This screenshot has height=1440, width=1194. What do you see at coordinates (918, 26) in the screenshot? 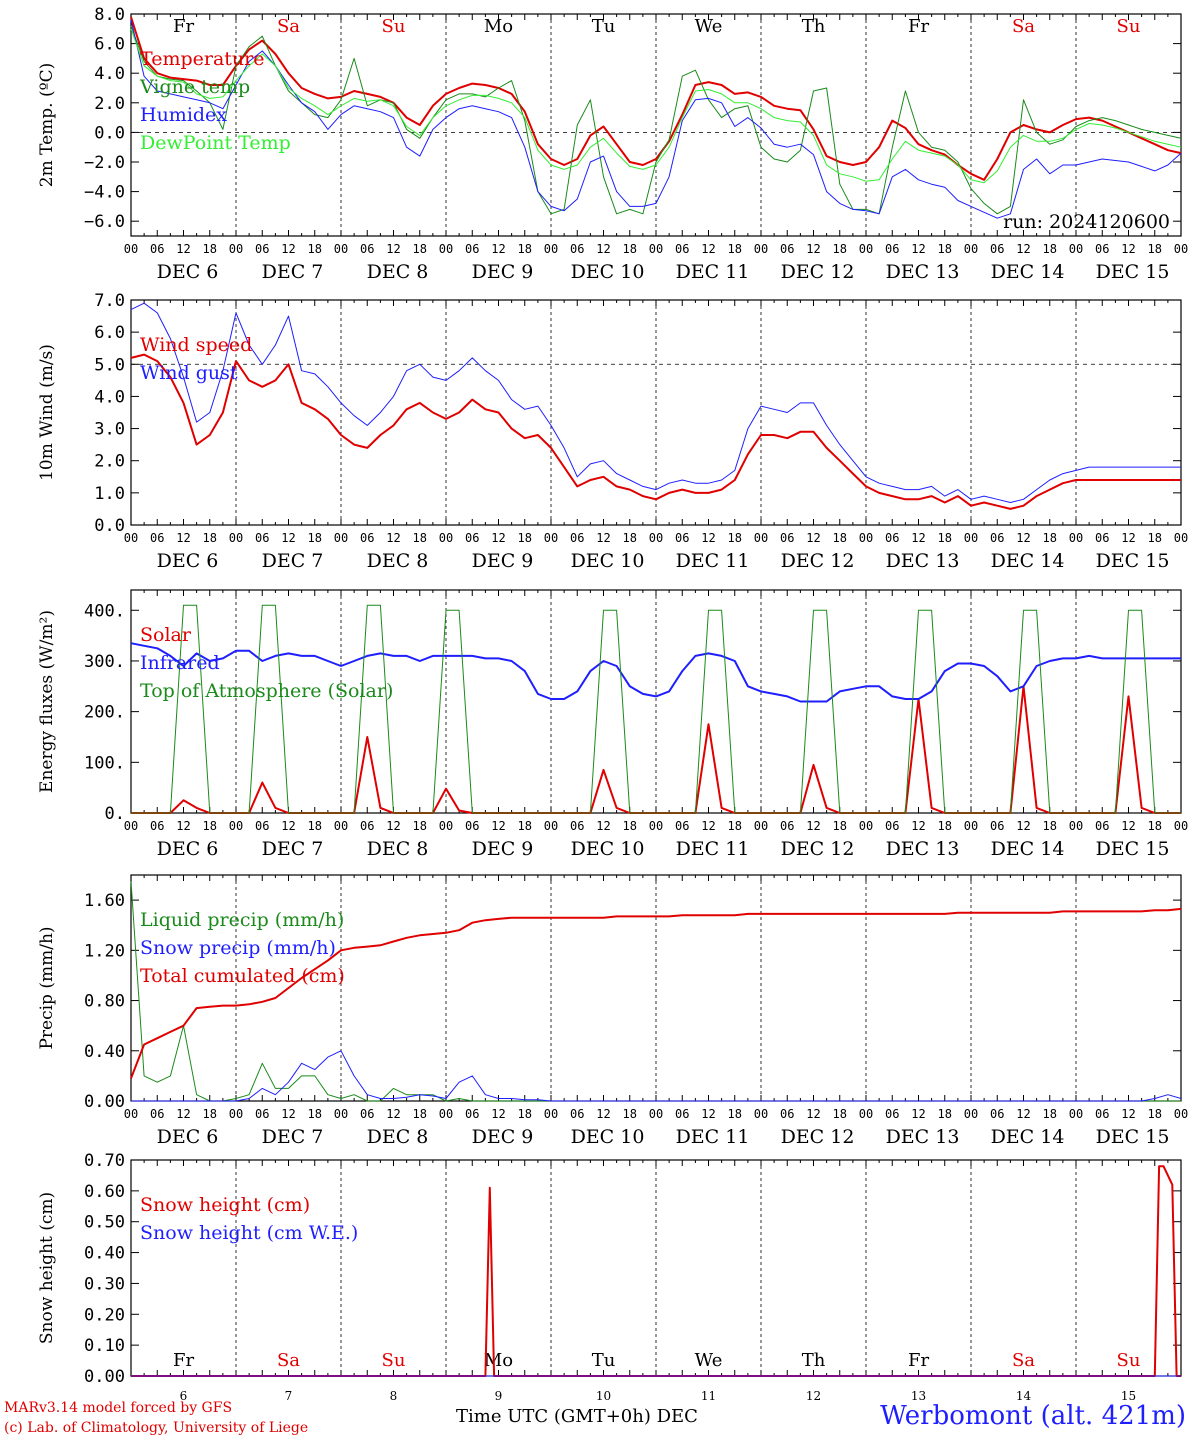
I see `weekday-label: Fr` at bounding box center [918, 26].